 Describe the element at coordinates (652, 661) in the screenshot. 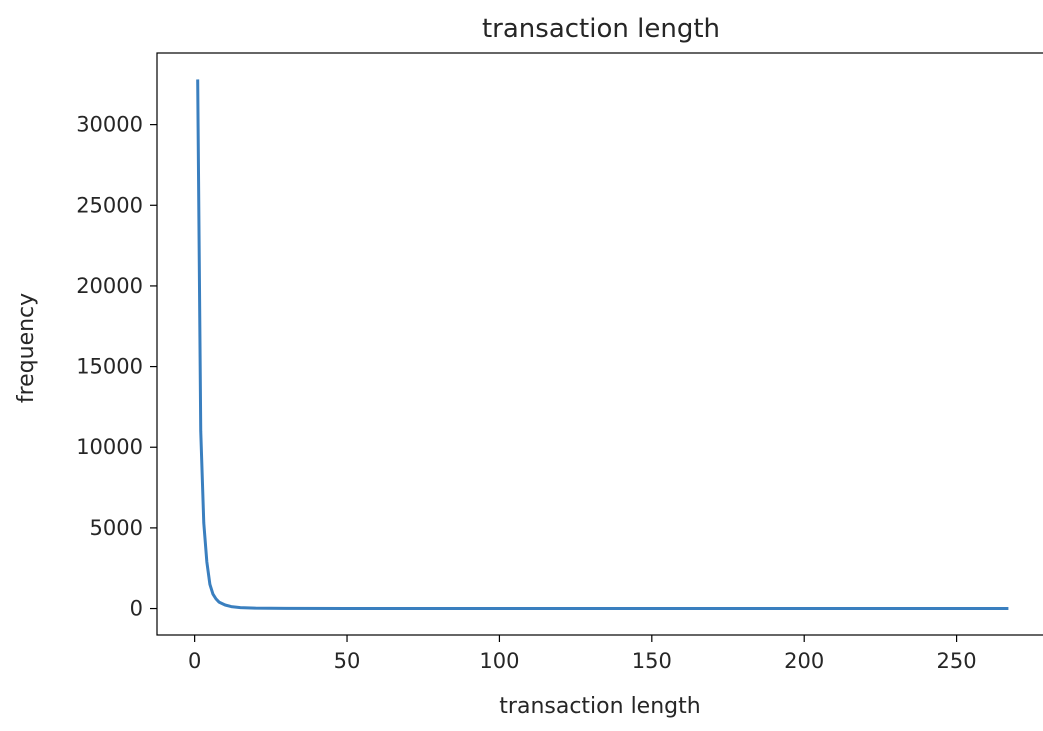

I see `x-tick-label: 150` at that location.